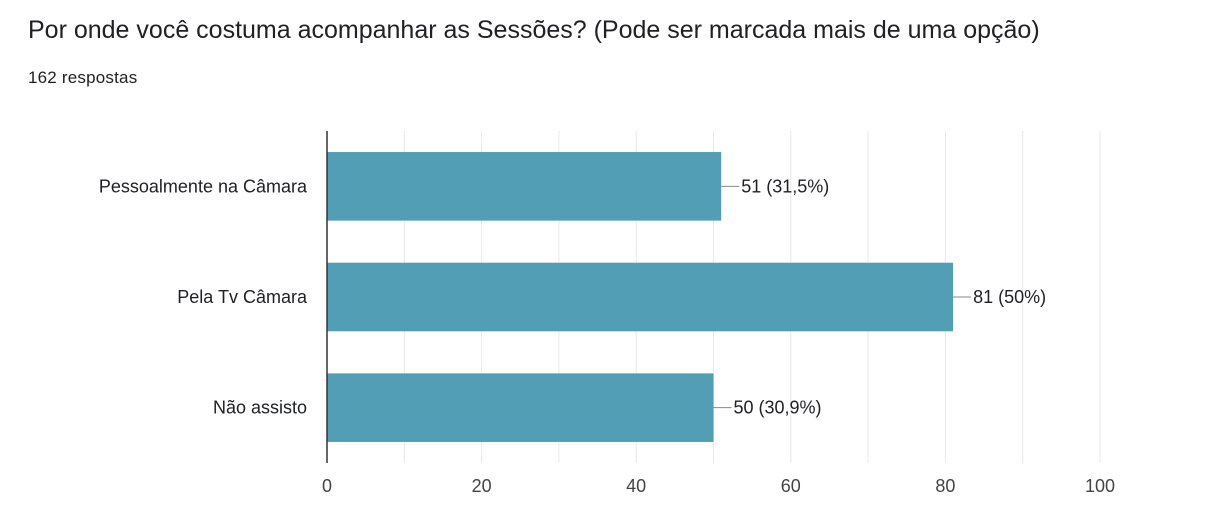 This screenshot has height=514, width=1218. What do you see at coordinates (203, 186) in the screenshot?
I see `category-label: Pessoalmente na Câmara` at bounding box center [203, 186].